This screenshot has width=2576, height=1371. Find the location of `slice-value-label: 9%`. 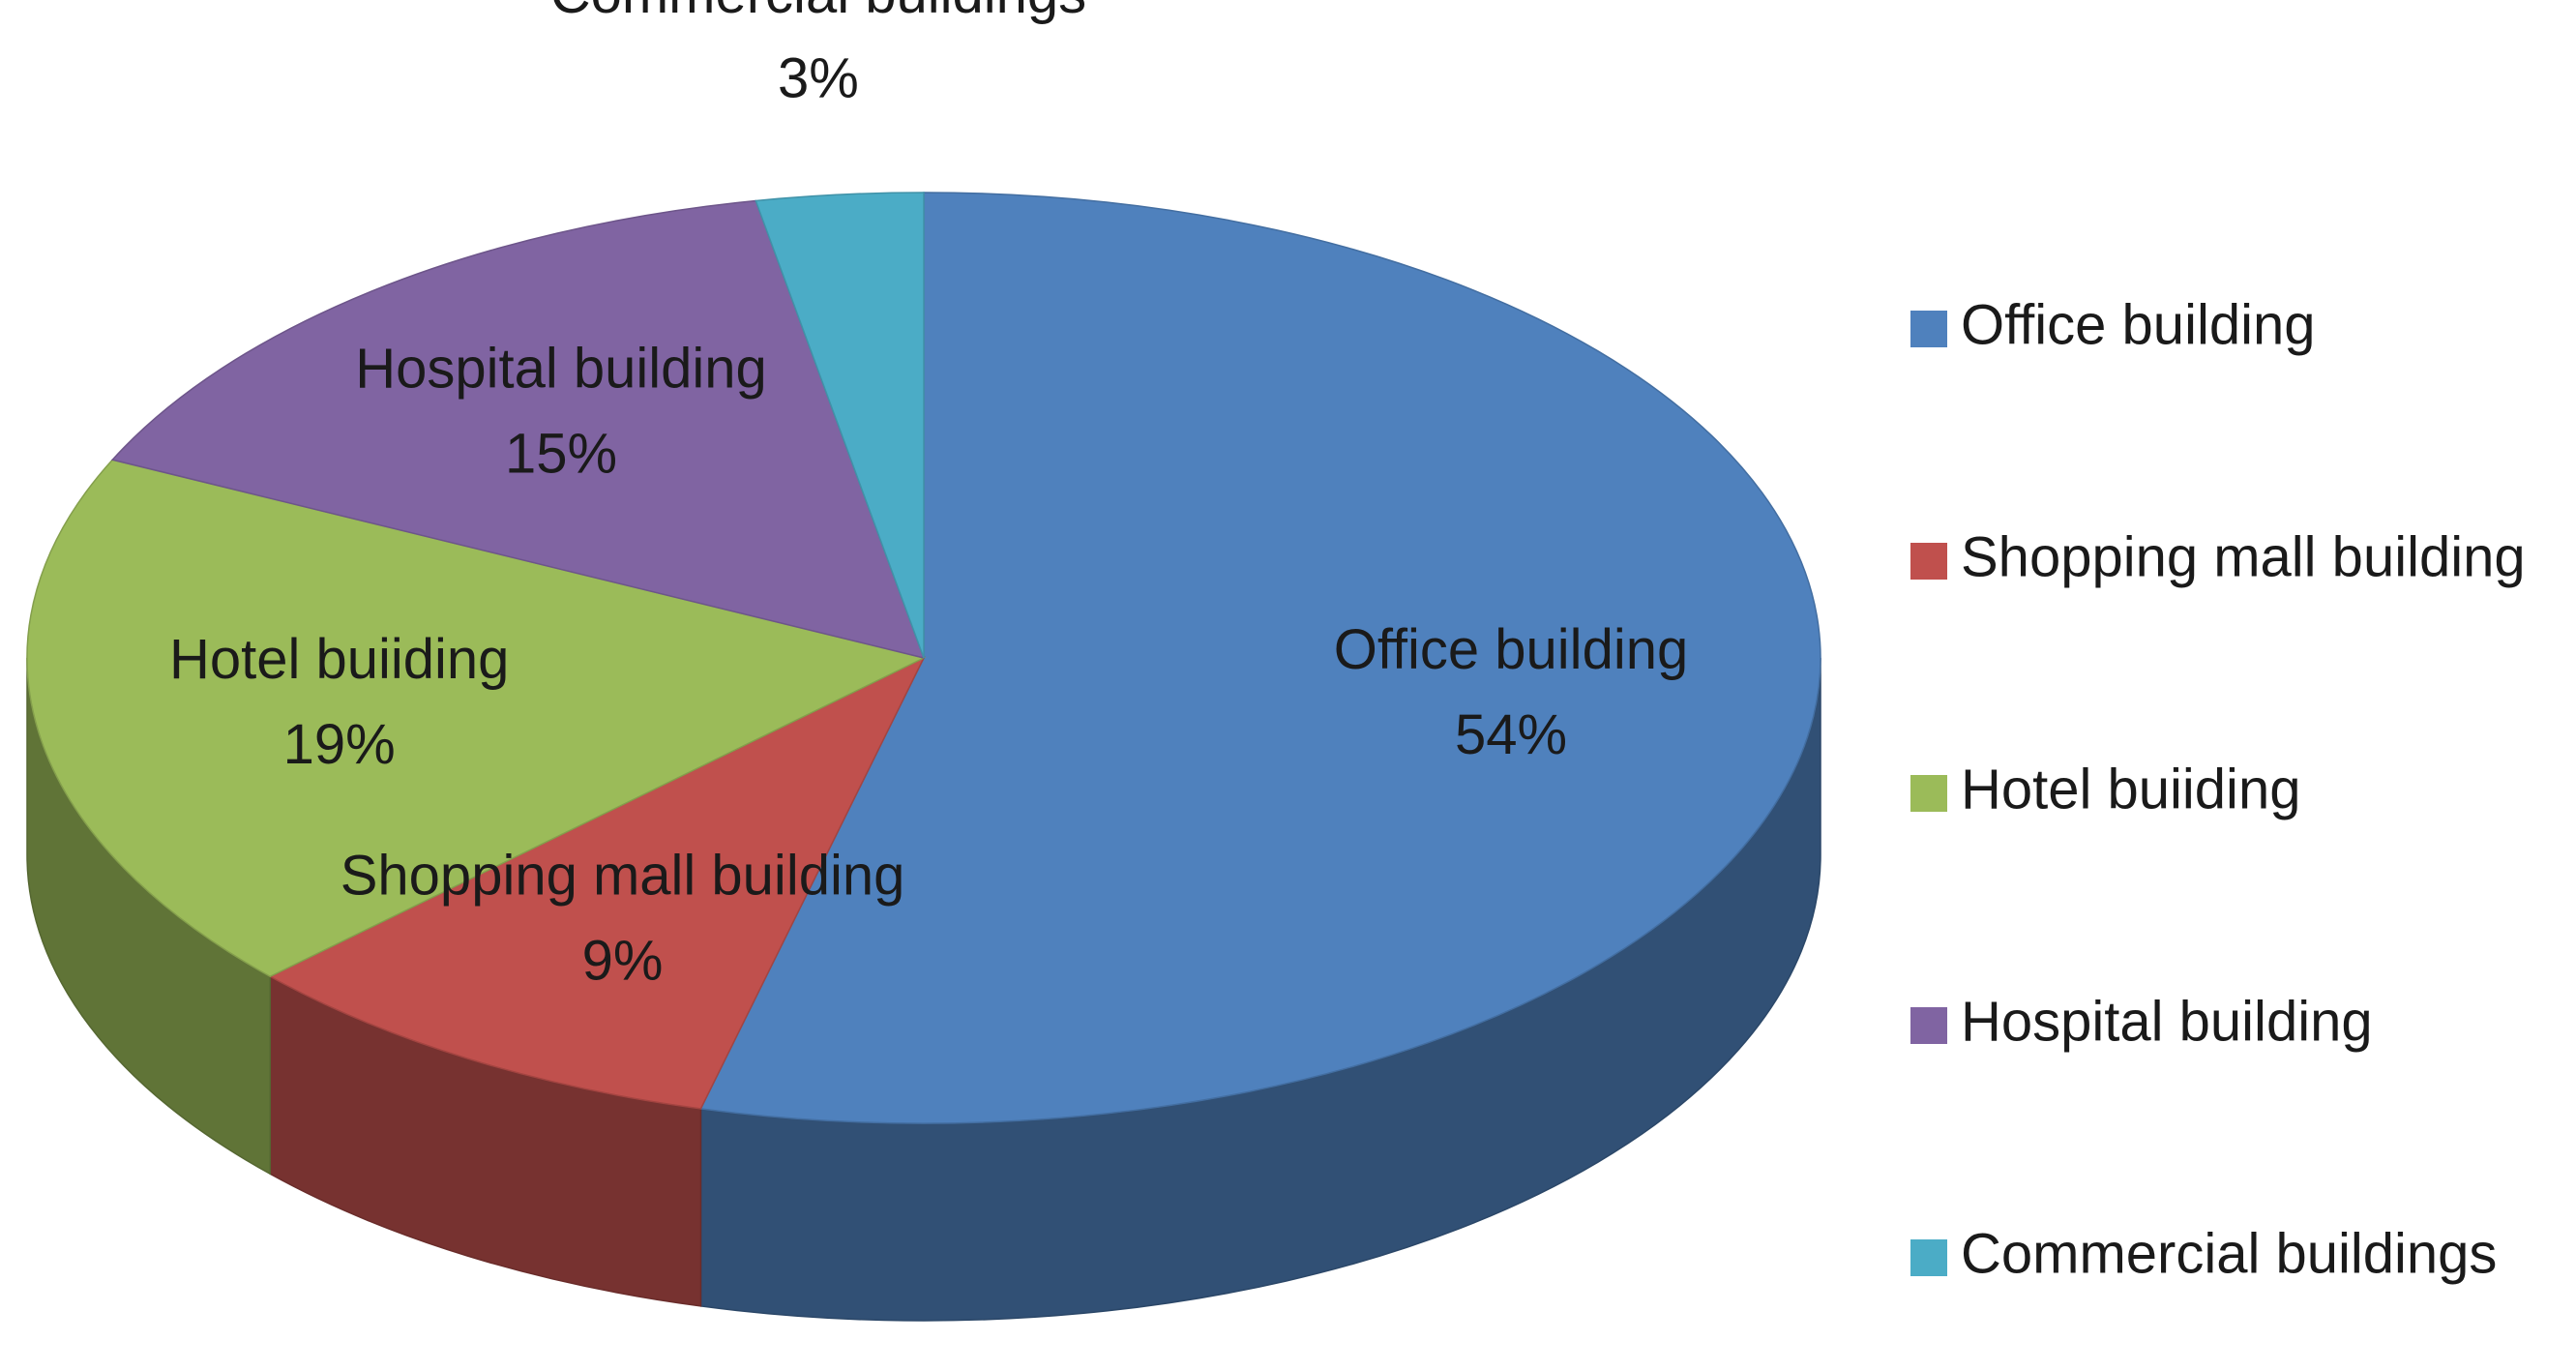

slice-value-label: 9% is located at coordinates (623, 961).